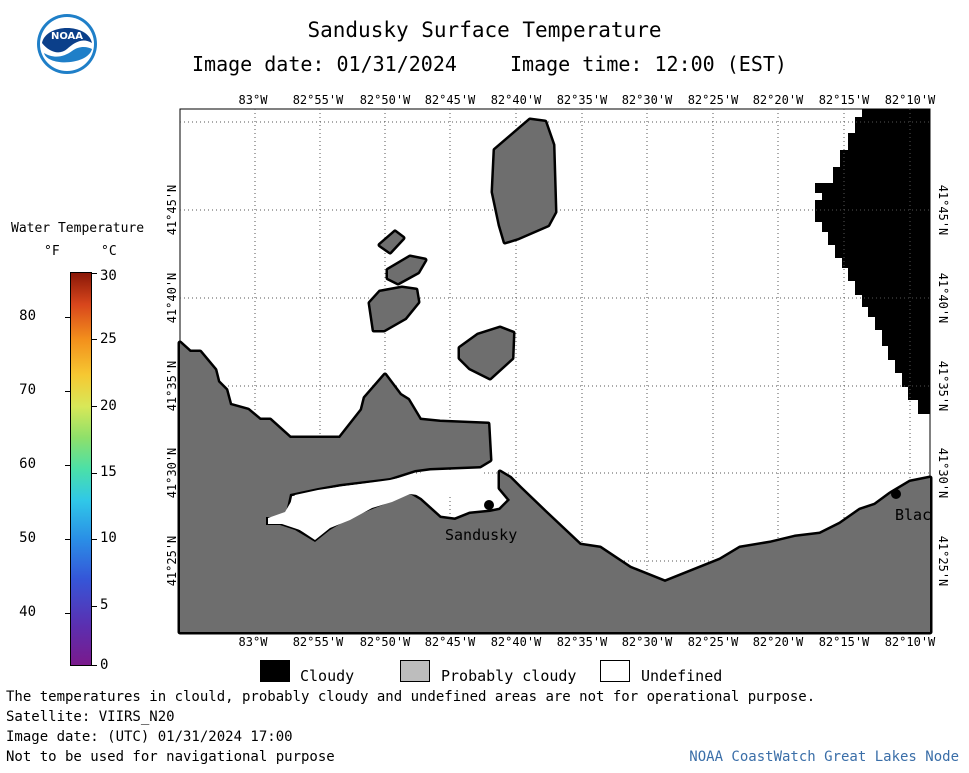 This screenshot has width=969, height=773. Describe the element at coordinates (108, 472) in the screenshot. I see `c-tick-label: 15` at that location.